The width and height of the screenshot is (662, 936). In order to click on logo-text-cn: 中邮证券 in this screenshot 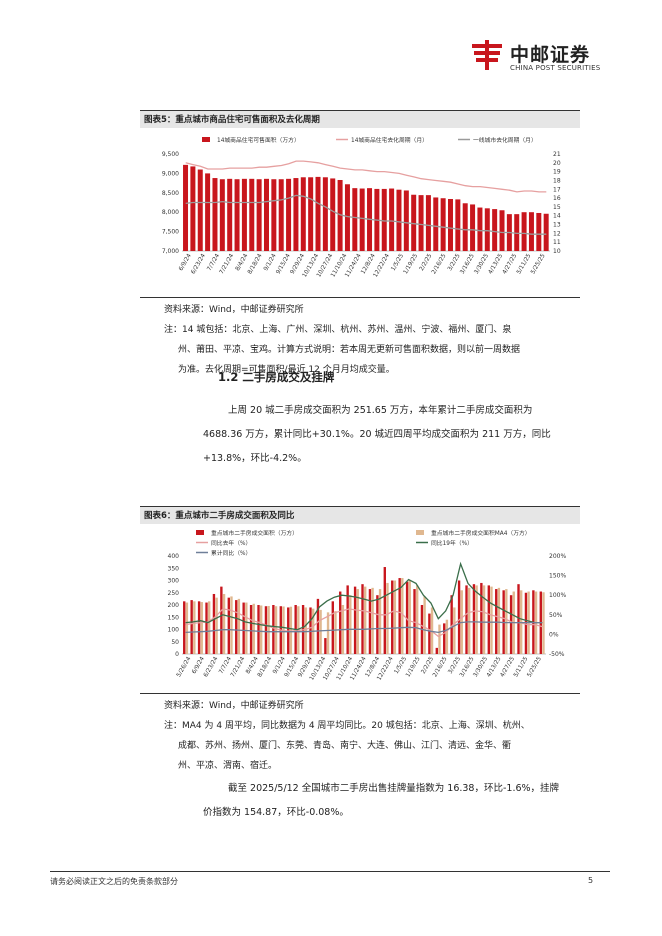, I will do `click(550, 55)`.